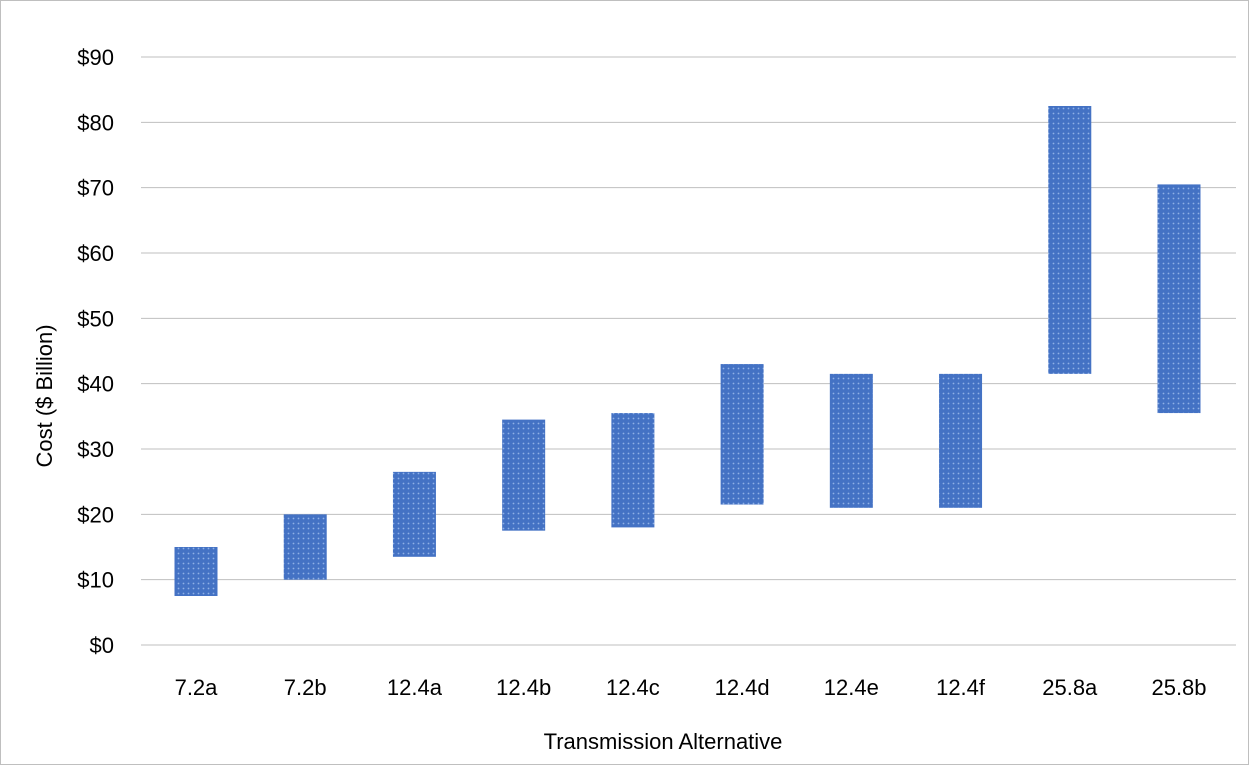  What do you see at coordinates (633, 470) in the screenshot?
I see `range-bar-12-4c` at bounding box center [633, 470].